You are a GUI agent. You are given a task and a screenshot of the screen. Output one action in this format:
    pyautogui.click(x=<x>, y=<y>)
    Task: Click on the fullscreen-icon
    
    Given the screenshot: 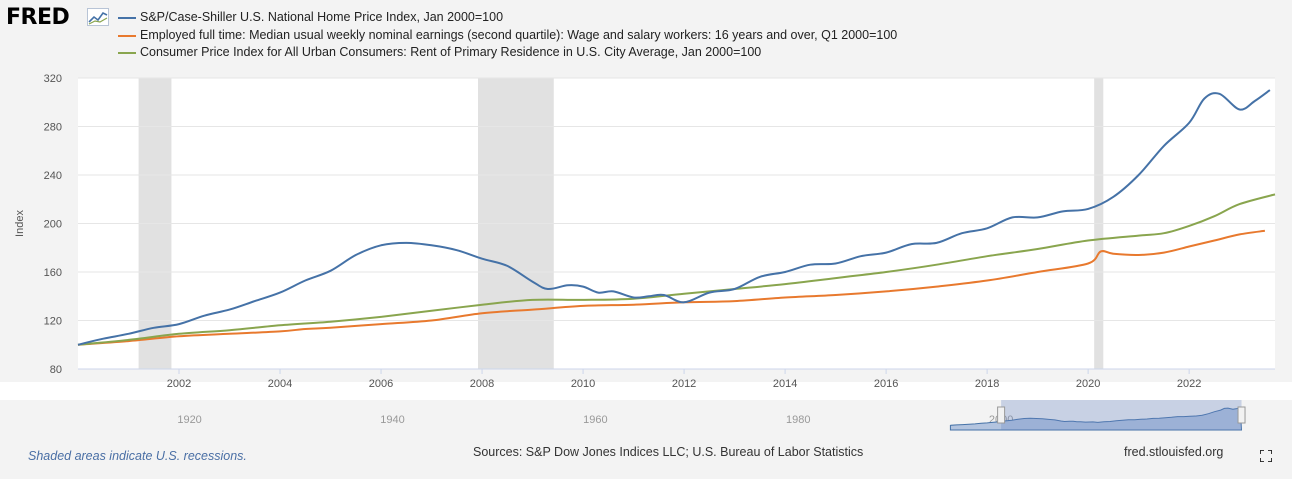 What is the action you would take?
    pyautogui.click(x=1266, y=456)
    